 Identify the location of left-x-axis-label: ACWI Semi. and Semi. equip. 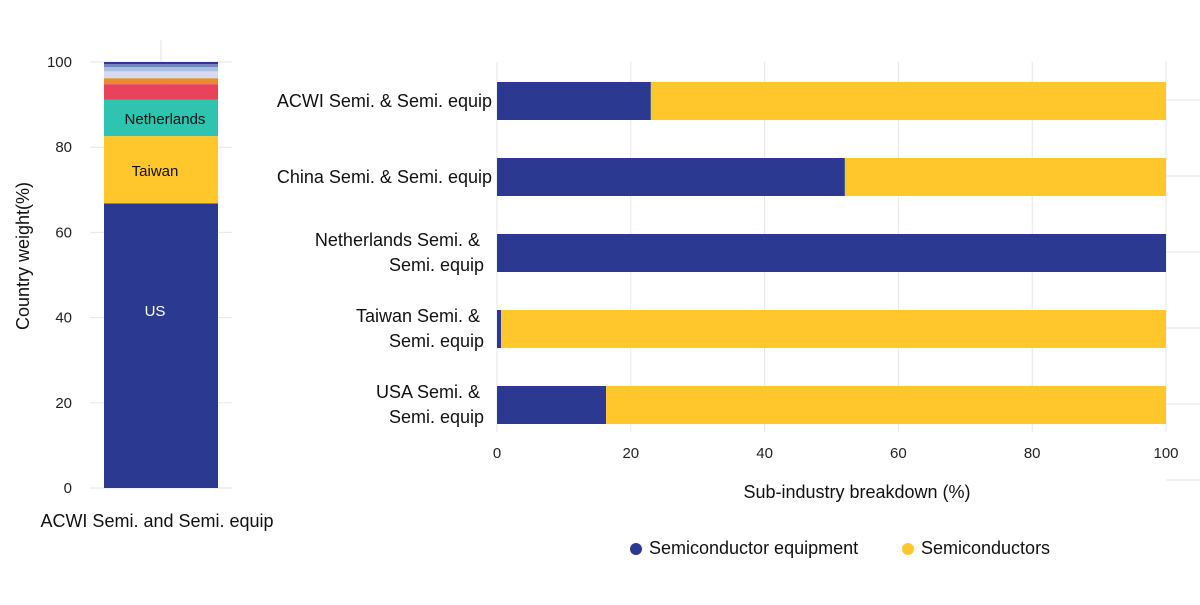
(156, 521).